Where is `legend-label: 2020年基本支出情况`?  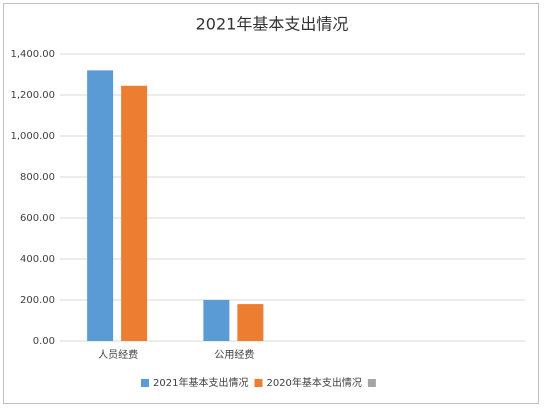
legend-label: 2020年基本支出情况 is located at coordinates (313, 382).